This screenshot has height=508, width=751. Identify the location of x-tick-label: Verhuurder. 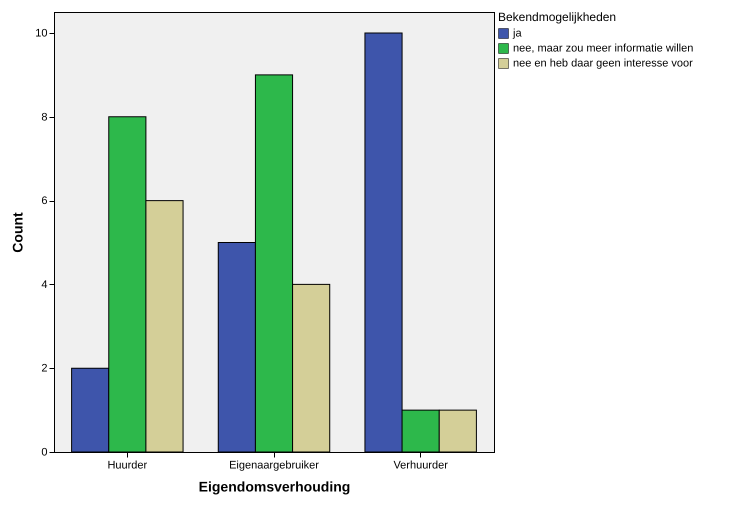
(420, 466).